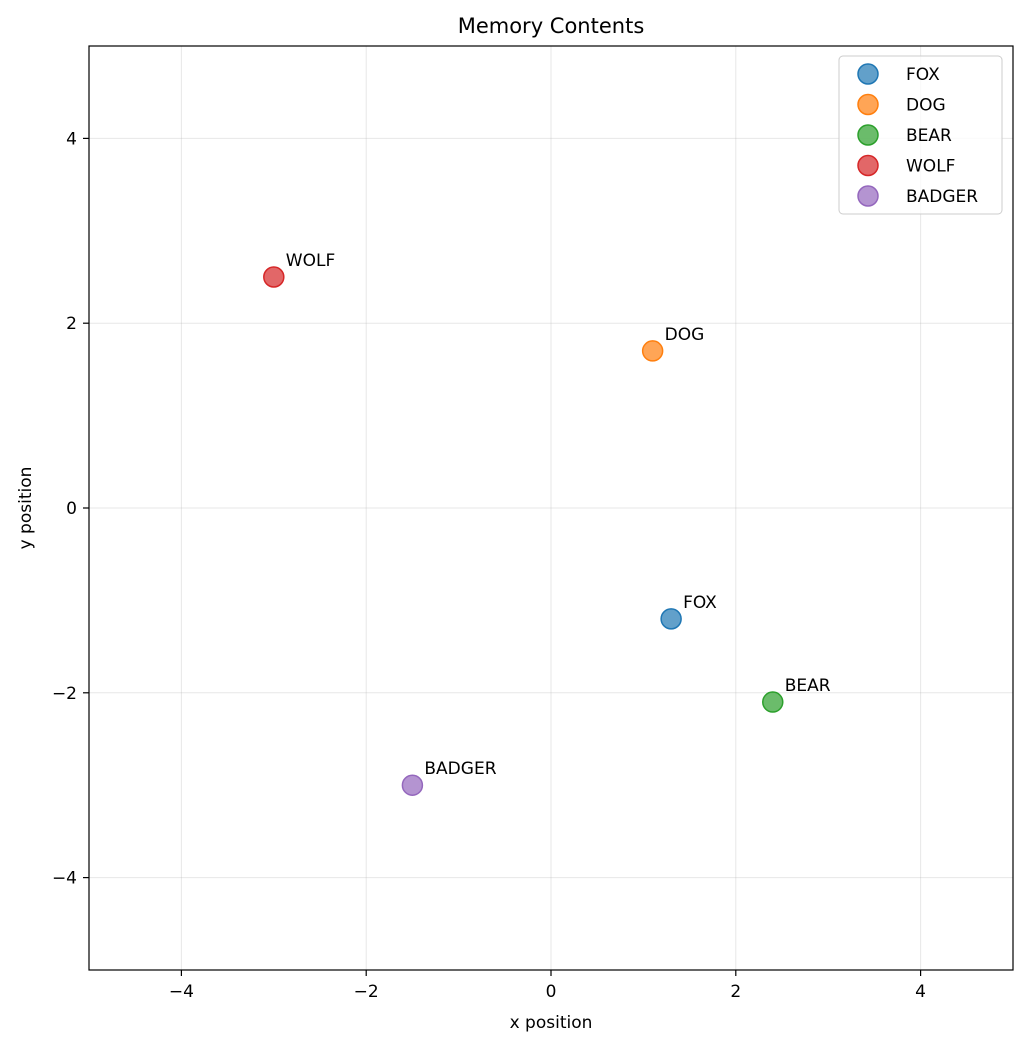 This screenshot has height=1048, width=1027. Describe the element at coordinates (551, 992) in the screenshot. I see `x-tick-label: 0` at that location.